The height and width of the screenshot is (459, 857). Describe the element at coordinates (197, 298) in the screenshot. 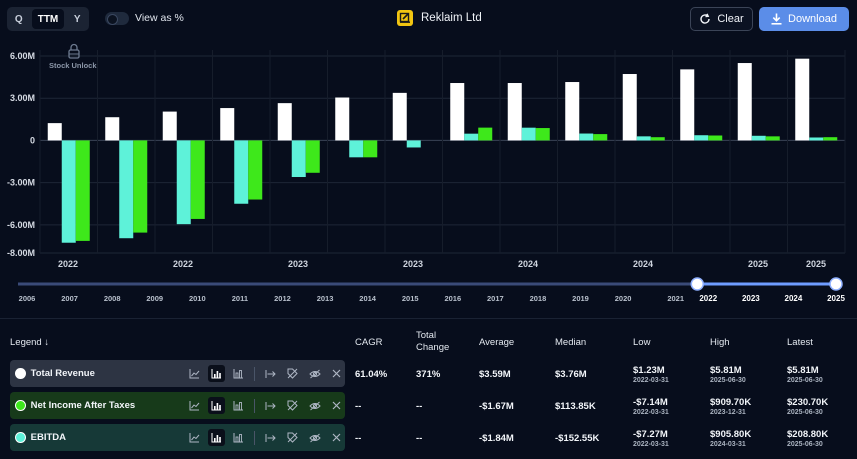

I see `timeline-year-label: 2010` at that location.